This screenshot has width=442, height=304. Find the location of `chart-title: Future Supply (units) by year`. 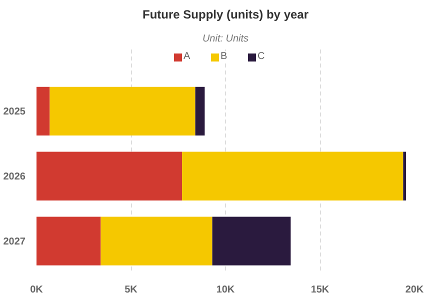

chart-title: Future Supply (units) by year is located at coordinates (225, 15).